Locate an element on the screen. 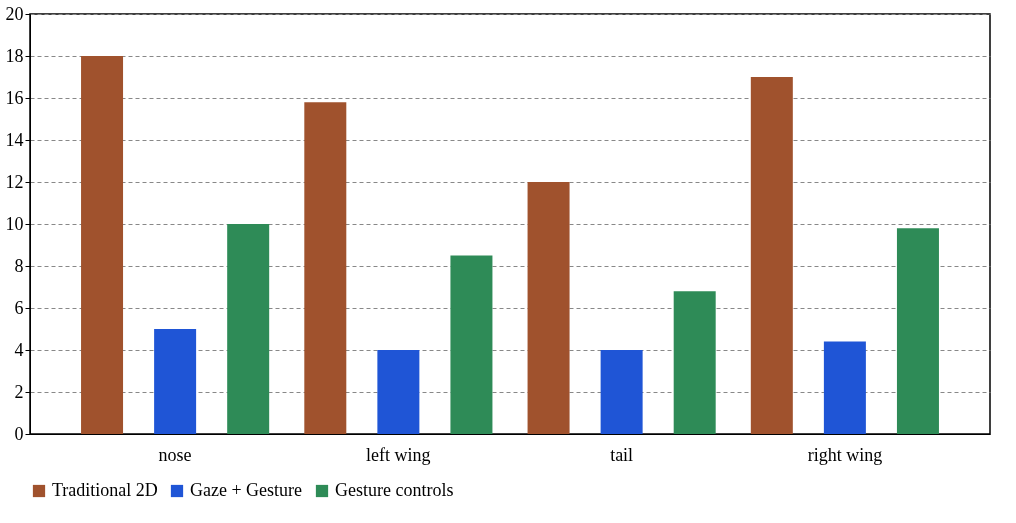 The image size is (1016, 523). legend-label: Gesture controls is located at coordinates (394, 490).